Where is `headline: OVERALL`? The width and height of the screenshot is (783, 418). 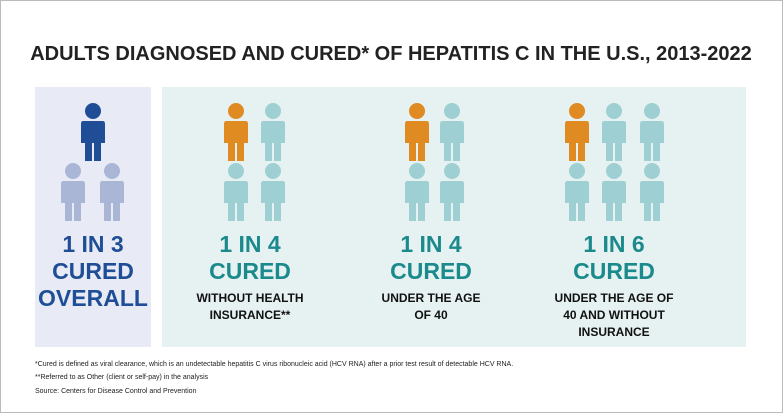 headline: OVERALL is located at coordinates (93, 298).